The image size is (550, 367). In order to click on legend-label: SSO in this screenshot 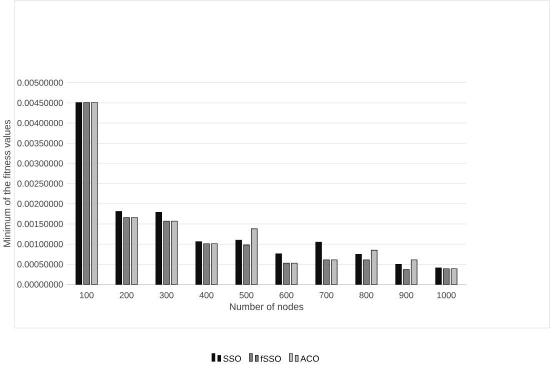, I will do `click(232, 359)`.